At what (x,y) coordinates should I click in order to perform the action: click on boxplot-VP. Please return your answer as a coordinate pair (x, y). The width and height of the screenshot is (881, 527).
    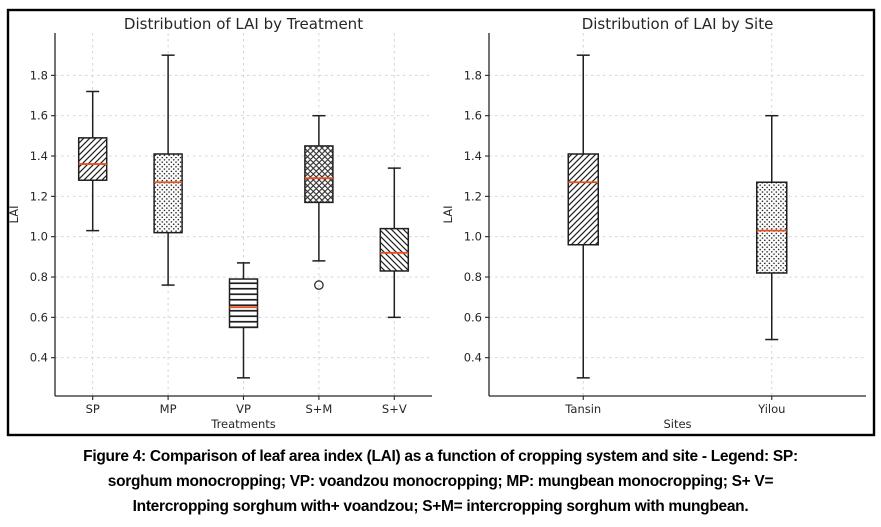
    Looking at the image, I should click on (243, 320).